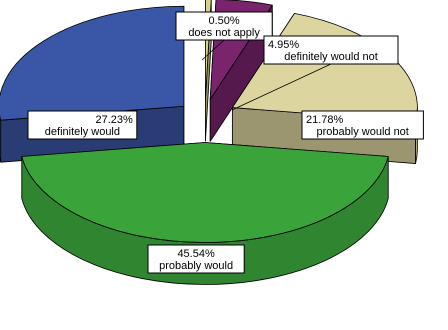 This screenshot has height=330, width=448. What do you see at coordinates (223, 21) in the screenshot?
I see `percent-label: 0.50%` at bounding box center [223, 21].